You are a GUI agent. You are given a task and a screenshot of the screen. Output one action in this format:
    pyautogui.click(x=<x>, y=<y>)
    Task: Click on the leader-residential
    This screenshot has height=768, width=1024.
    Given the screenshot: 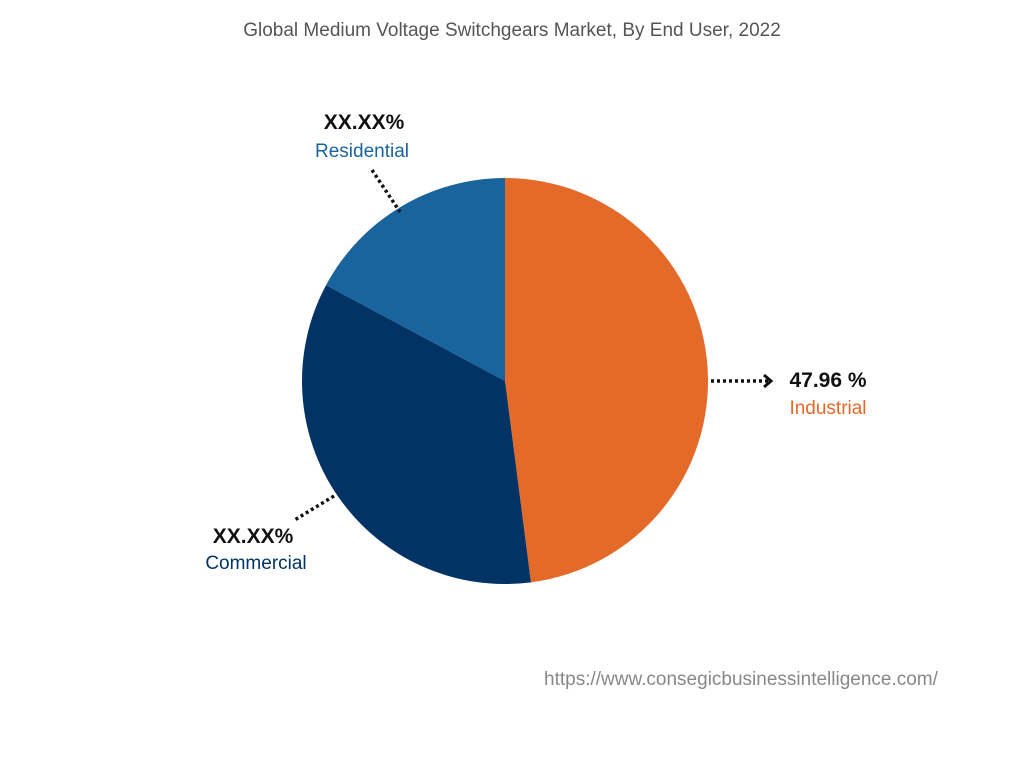 What is the action you would take?
    pyautogui.click(x=386, y=191)
    